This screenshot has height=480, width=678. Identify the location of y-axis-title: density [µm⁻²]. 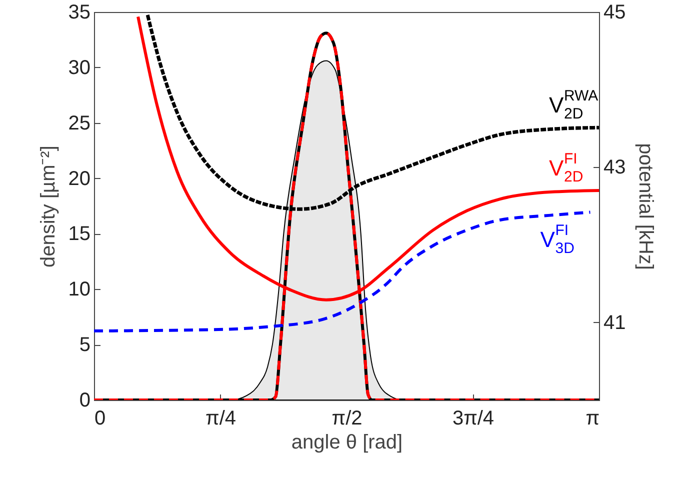
(48, 207).